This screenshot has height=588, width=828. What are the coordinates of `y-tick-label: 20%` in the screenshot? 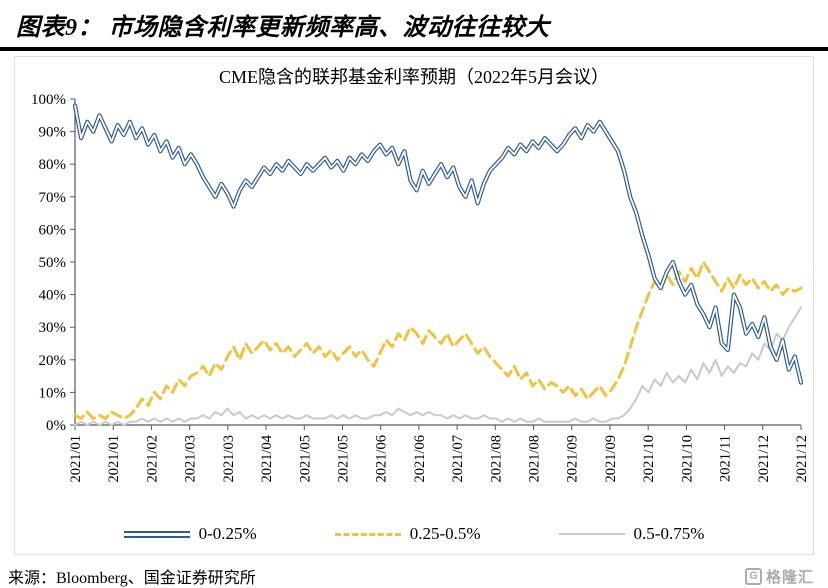 It's located at (53, 361).